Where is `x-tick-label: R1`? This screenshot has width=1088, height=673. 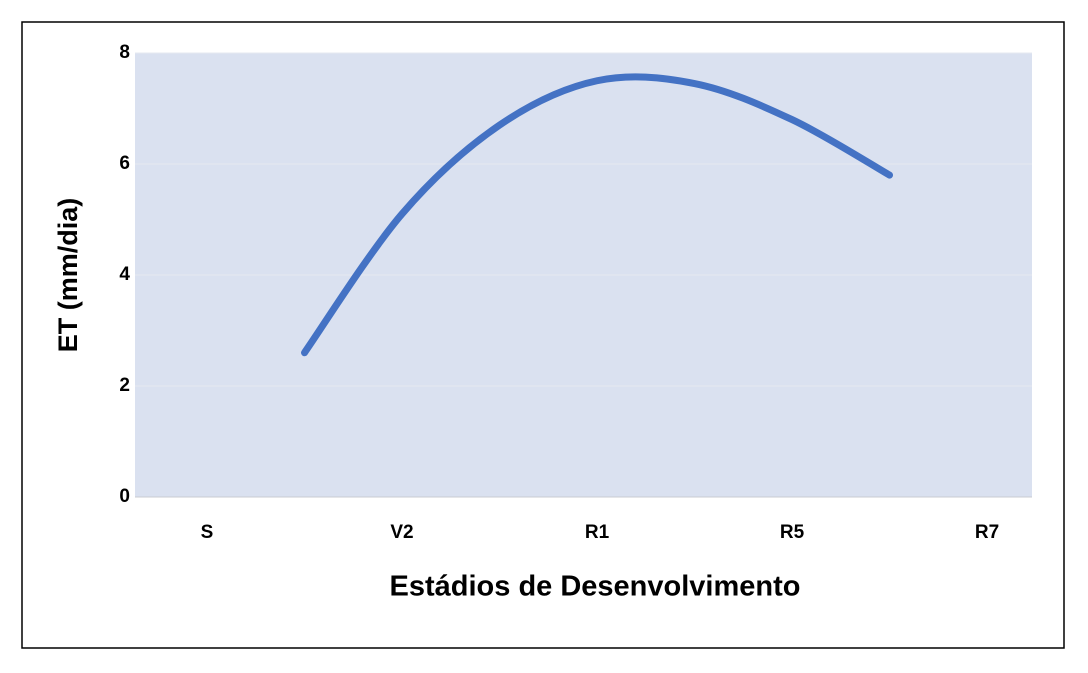 x-tick-label: R1 is located at coordinates (597, 532).